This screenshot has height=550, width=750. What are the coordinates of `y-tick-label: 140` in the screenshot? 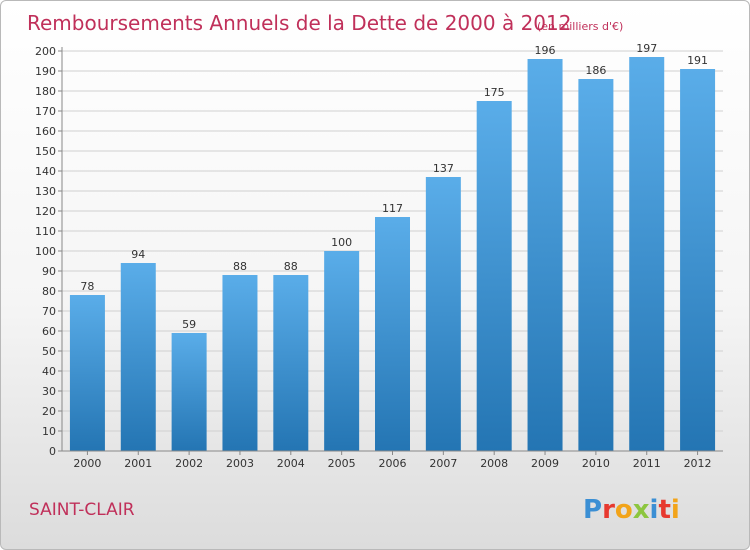 It's located at (45, 171).